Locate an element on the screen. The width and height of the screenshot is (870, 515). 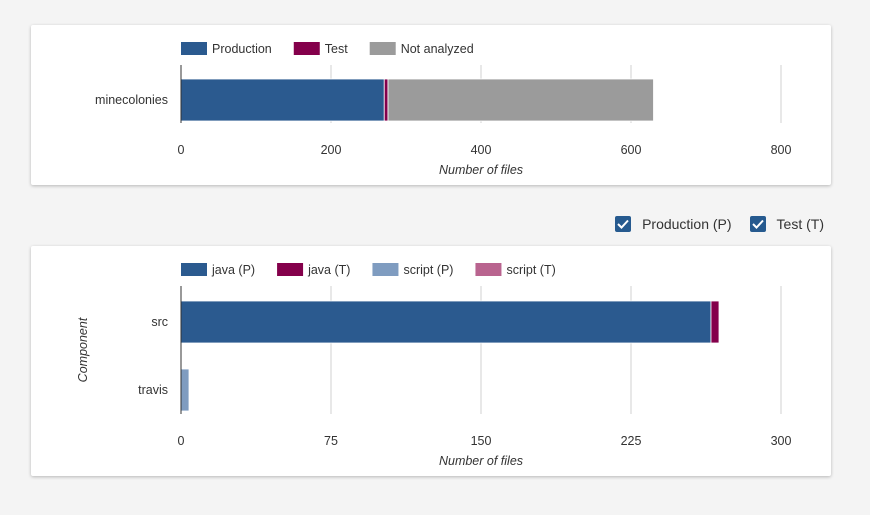
x-tick-label: 150 is located at coordinates (481, 441).